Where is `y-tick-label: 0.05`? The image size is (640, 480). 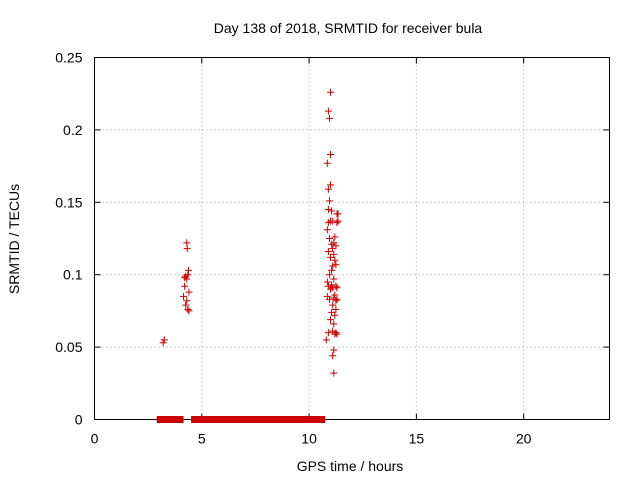
y-tick-label: 0.05 is located at coordinates (68, 347).